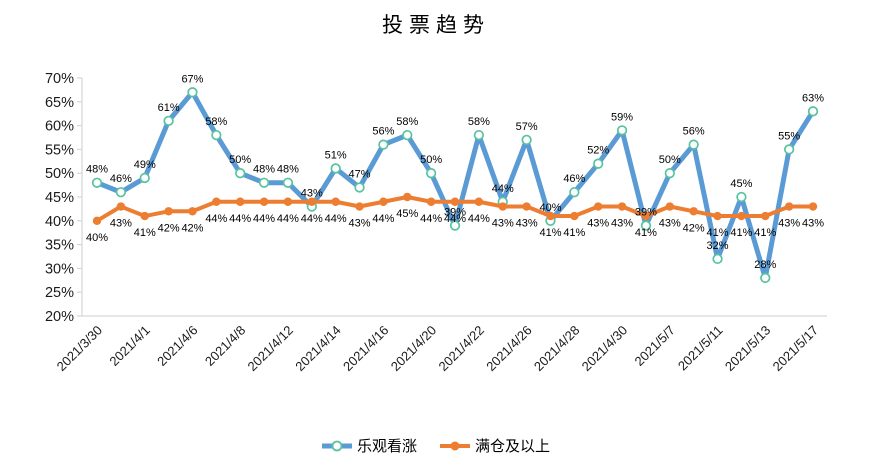  Describe the element at coordinates (741, 184) in the screenshot. I see `optimistic-data-label: 45%` at that location.